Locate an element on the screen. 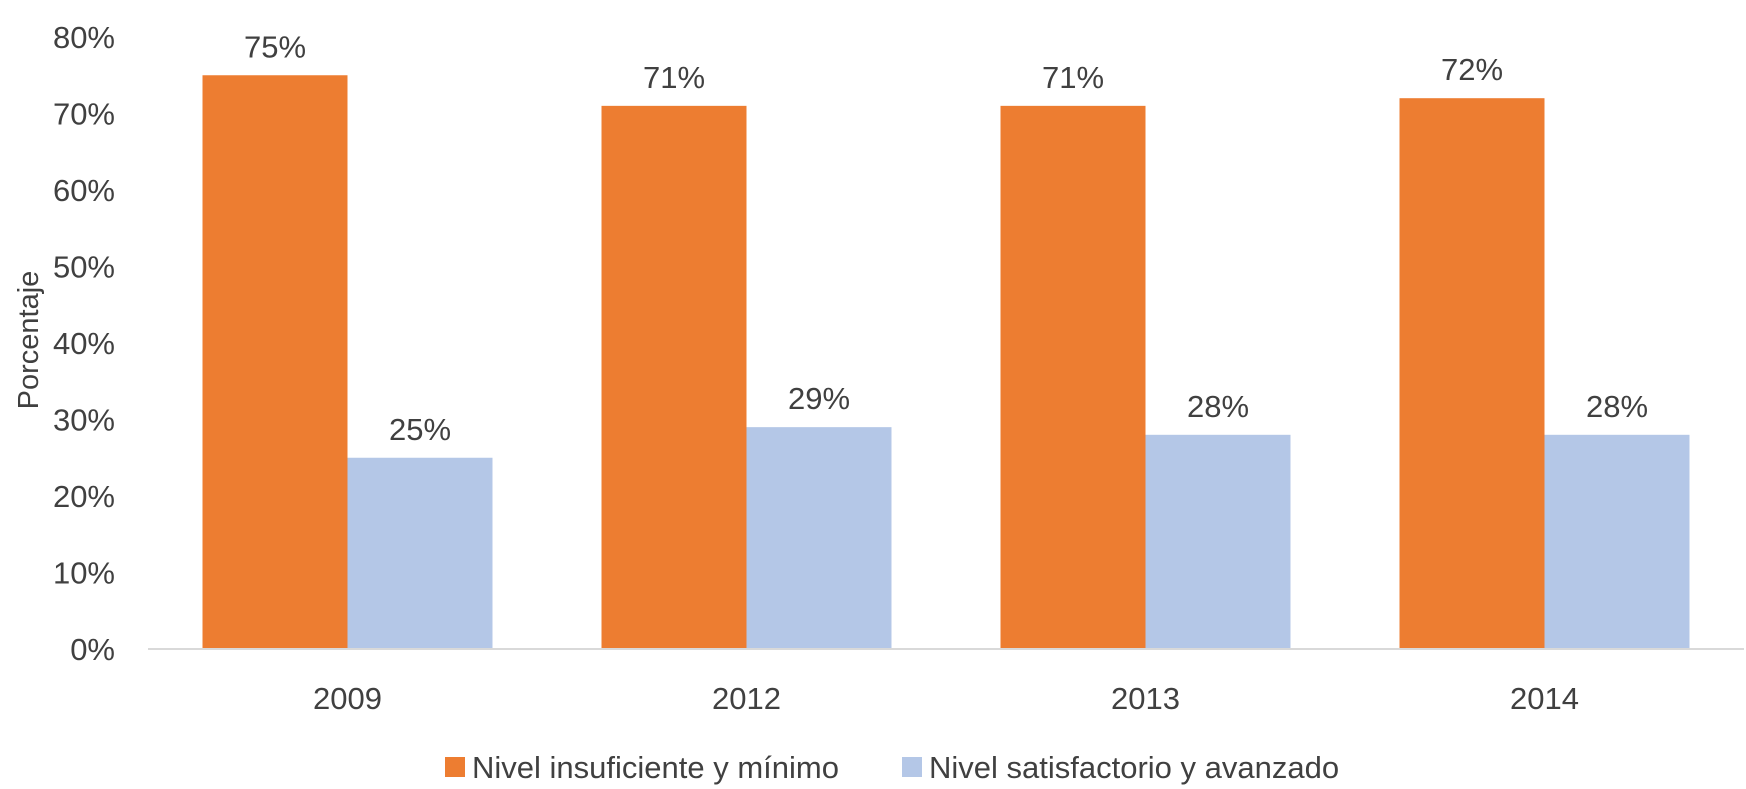  y-tick-label: 50% is located at coordinates (84, 267).